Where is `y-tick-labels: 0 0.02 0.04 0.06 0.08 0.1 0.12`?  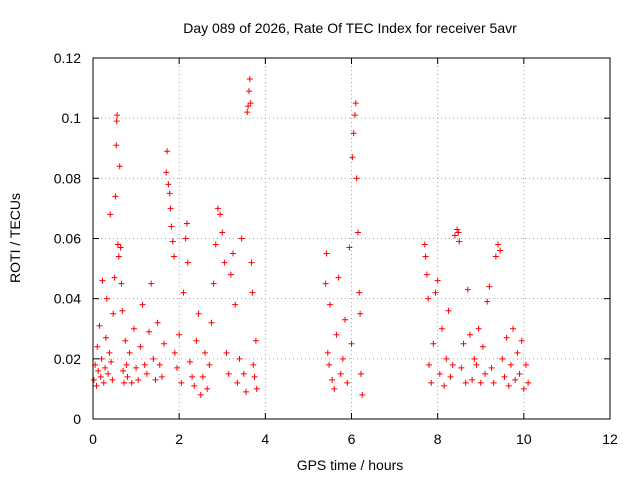
y-tick-labels: 0 0.02 0.04 0.06 0.08 0.1 0.12 is located at coordinates (67, 238).